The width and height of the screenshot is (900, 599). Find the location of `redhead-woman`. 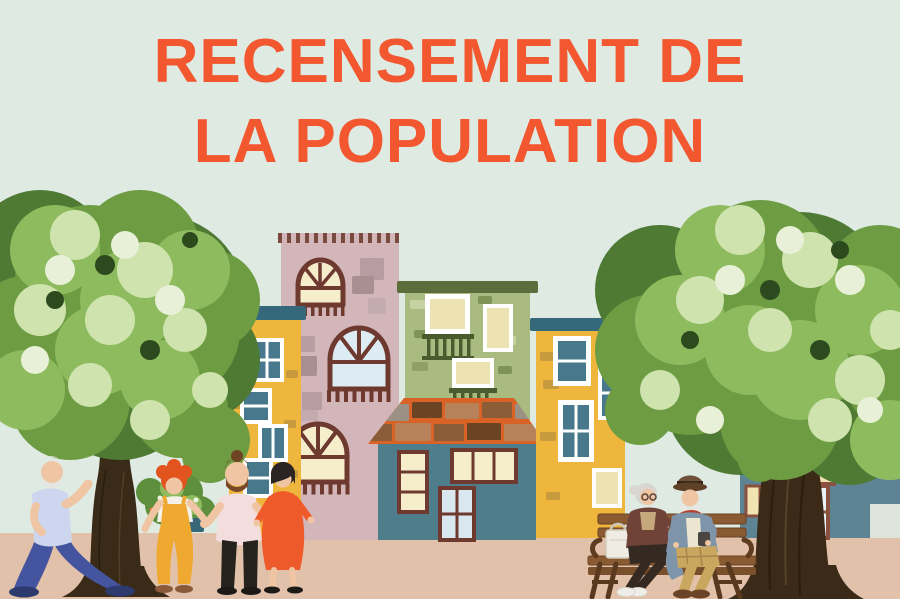

redhead-woman is located at coordinates (176, 526).